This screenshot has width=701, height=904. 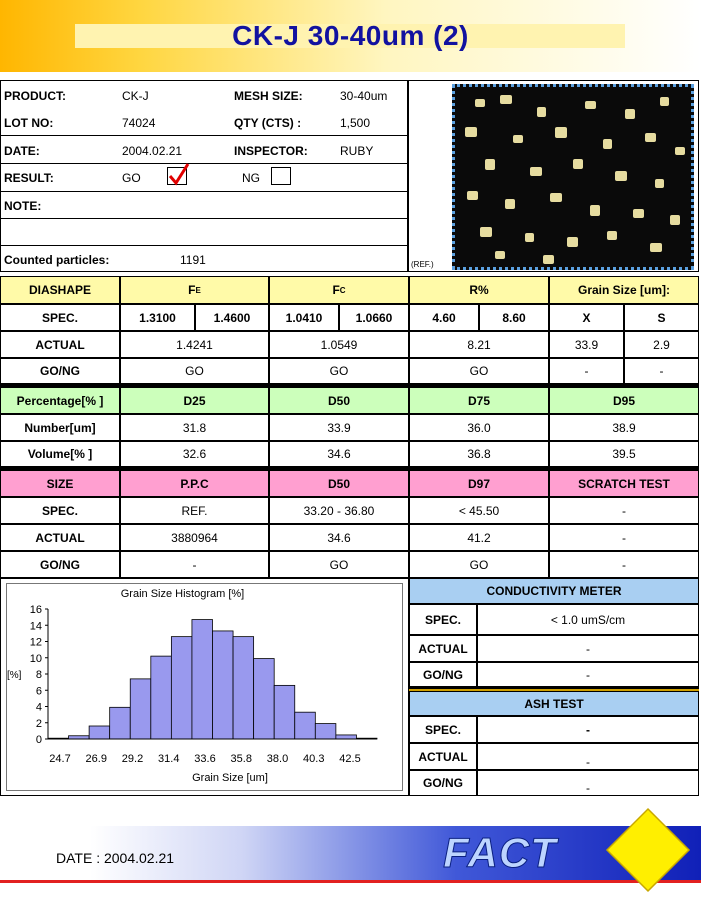 I want to click on spec-fc-max: 1.0660, so click(x=374, y=317).